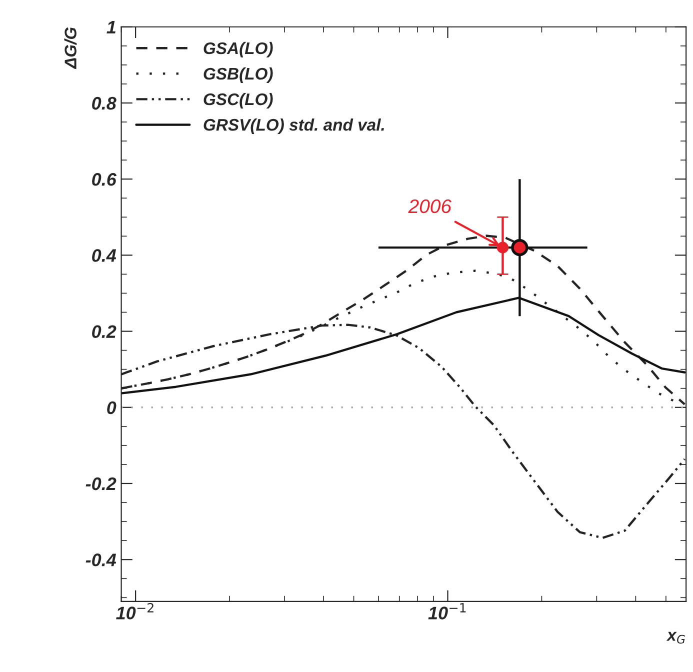  I want to click on legend-label: GSB(LO), so click(238, 75).